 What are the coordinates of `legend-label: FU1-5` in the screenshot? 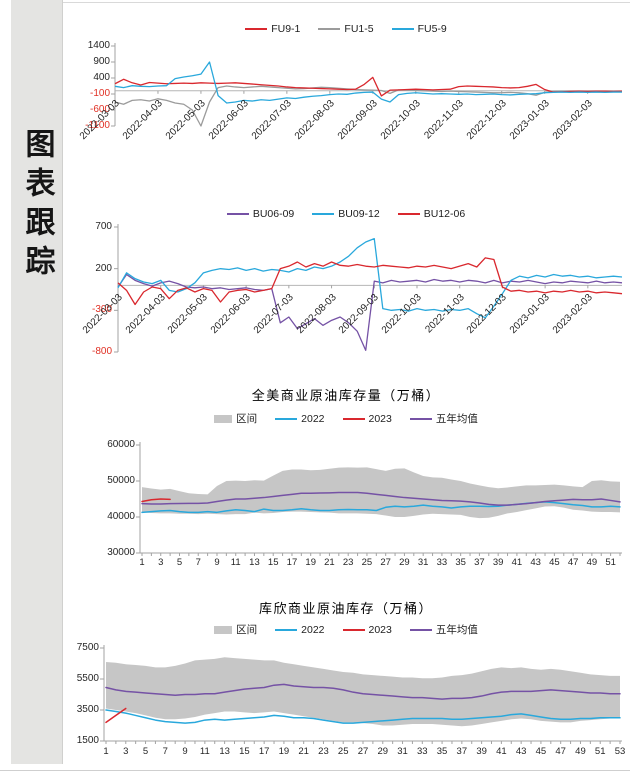 It's located at (359, 28).